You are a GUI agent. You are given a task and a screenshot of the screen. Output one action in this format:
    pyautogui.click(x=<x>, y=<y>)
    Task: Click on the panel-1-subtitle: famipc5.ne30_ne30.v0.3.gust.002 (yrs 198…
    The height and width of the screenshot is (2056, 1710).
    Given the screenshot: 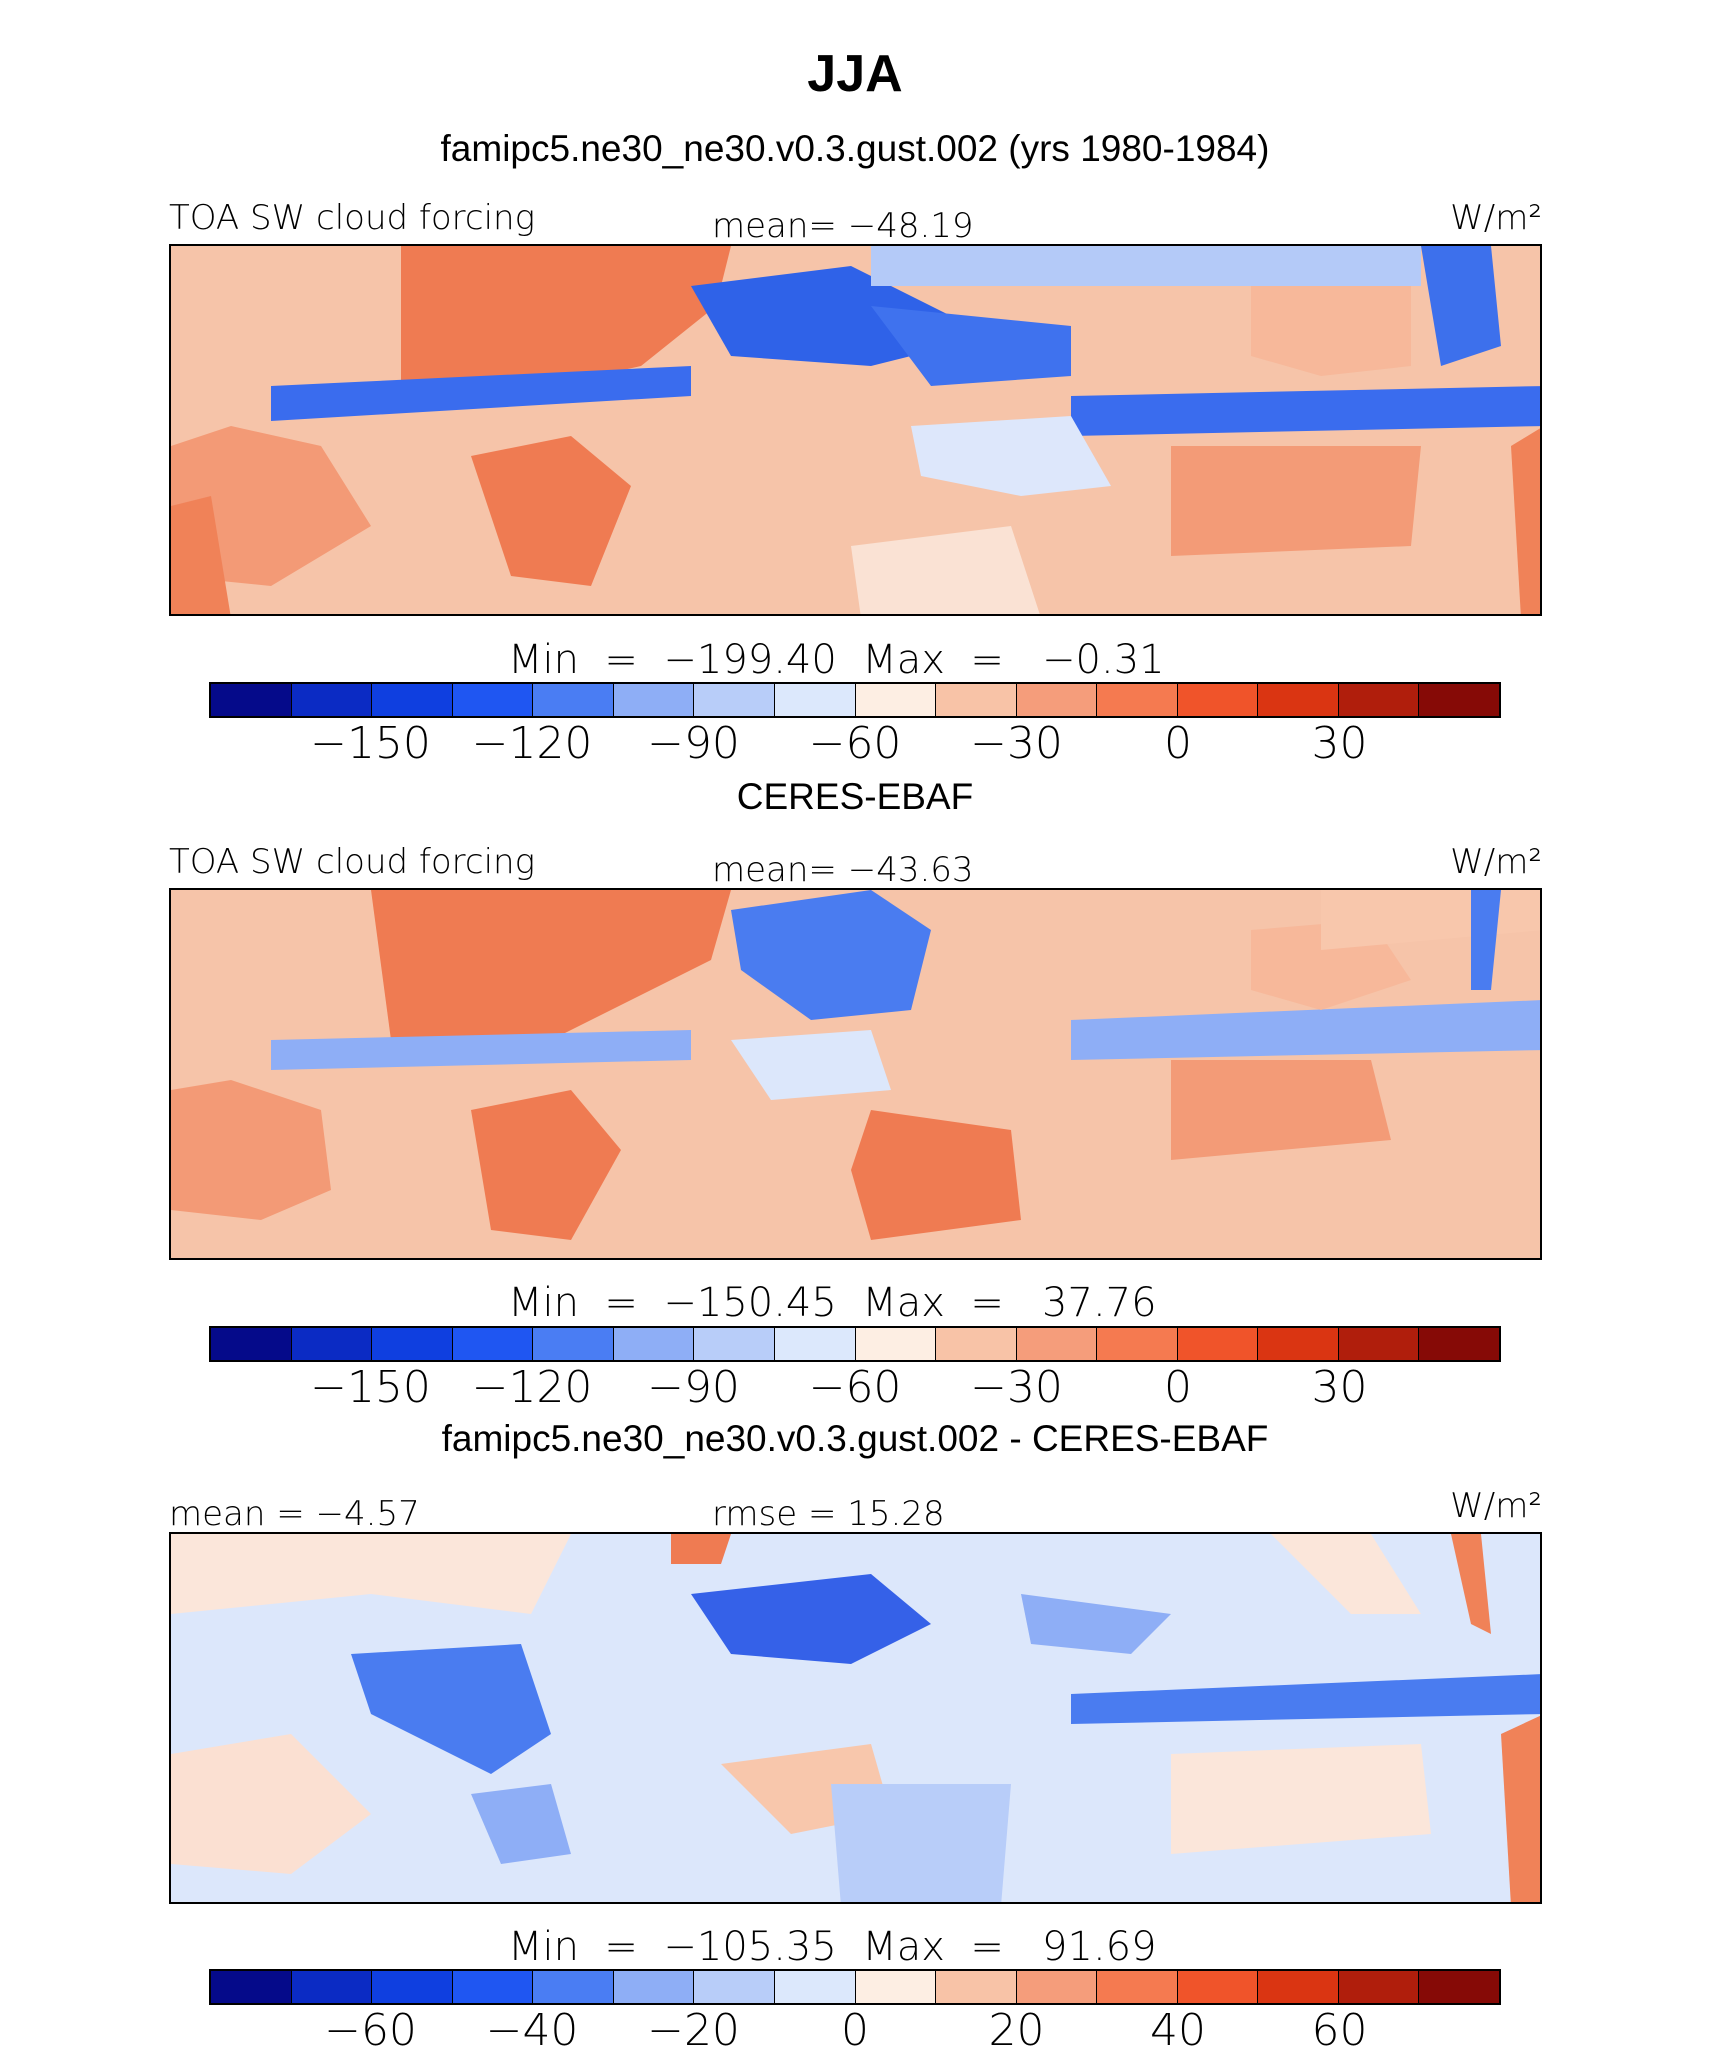 What is the action you would take?
    pyautogui.click(x=855, y=148)
    